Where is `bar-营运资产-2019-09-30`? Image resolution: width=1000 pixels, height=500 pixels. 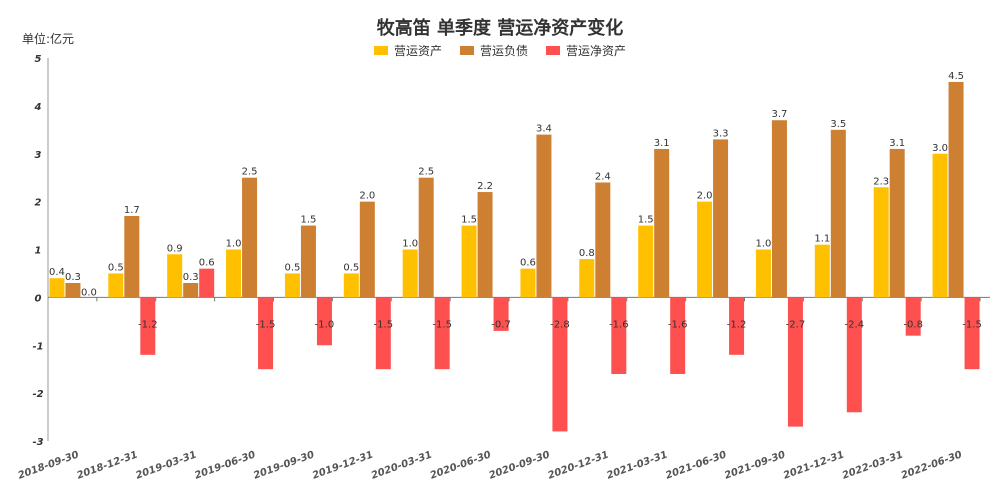 bar-营运资产-2019-09-30 is located at coordinates (292, 285).